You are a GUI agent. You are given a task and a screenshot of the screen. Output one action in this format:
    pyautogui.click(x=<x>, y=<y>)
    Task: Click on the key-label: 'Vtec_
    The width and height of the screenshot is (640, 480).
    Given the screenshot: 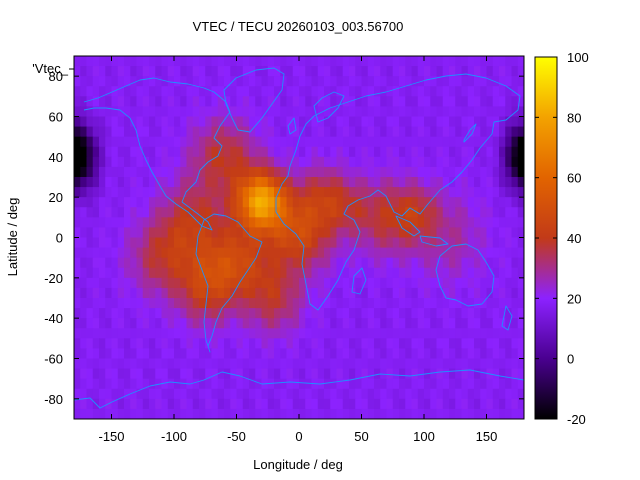 What is the action you would take?
    pyautogui.click(x=50, y=68)
    